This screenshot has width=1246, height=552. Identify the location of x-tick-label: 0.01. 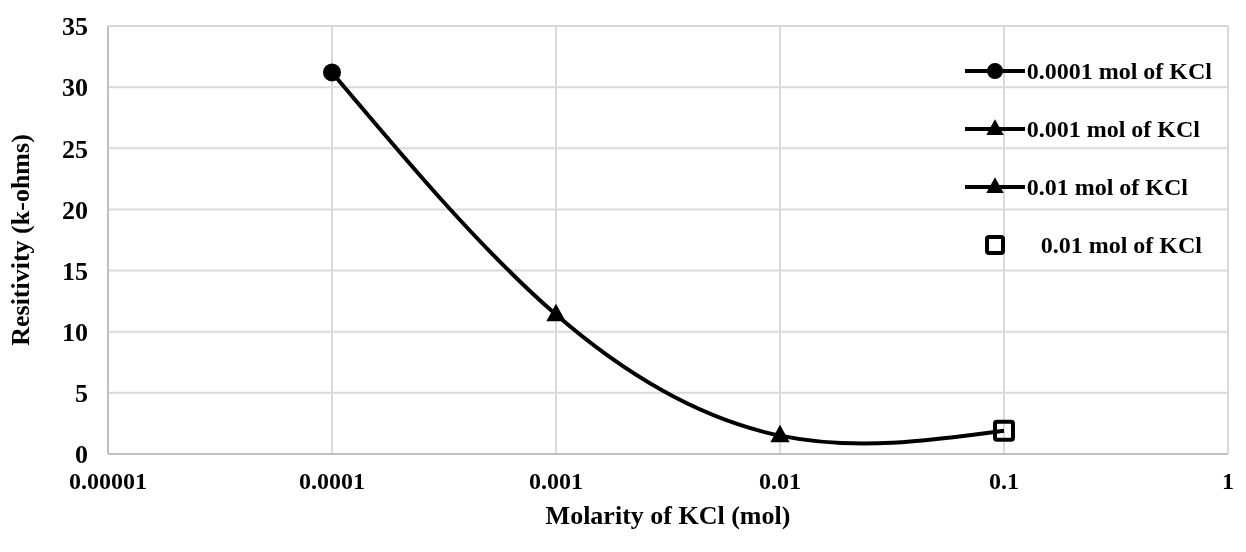
(780, 481).